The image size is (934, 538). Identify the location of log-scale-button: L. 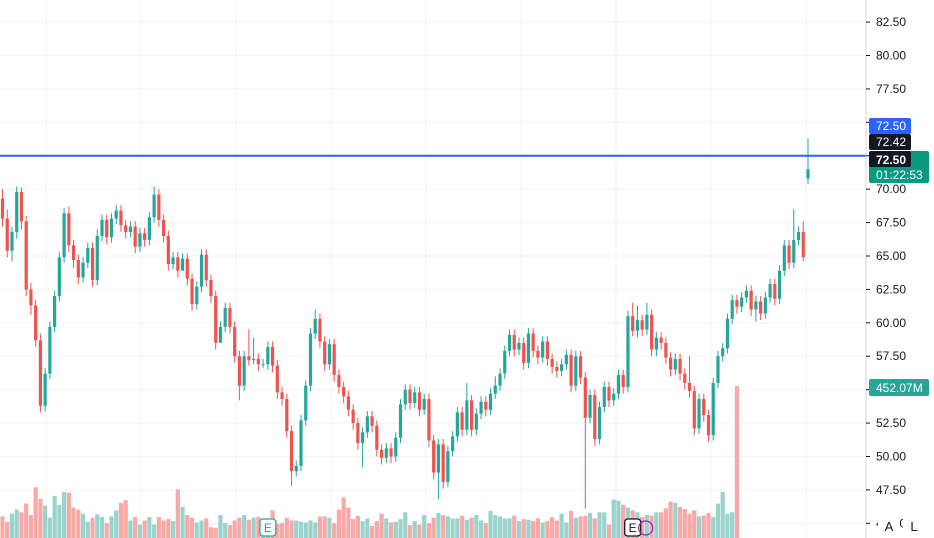
(914, 526).